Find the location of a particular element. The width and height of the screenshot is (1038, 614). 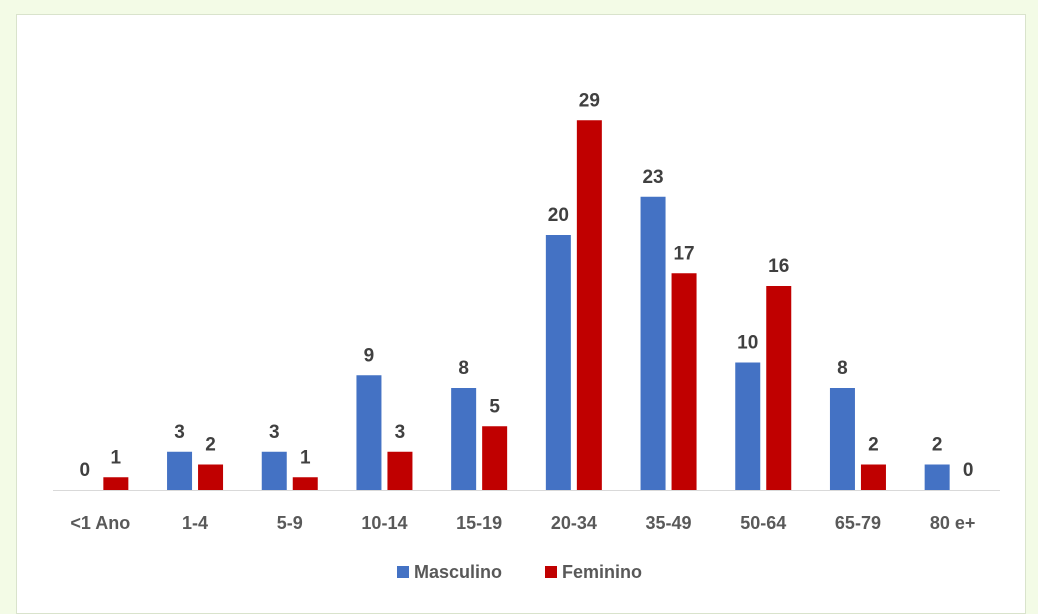

value-label-masculino-80-e: 2 is located at coordinates (937, 445).